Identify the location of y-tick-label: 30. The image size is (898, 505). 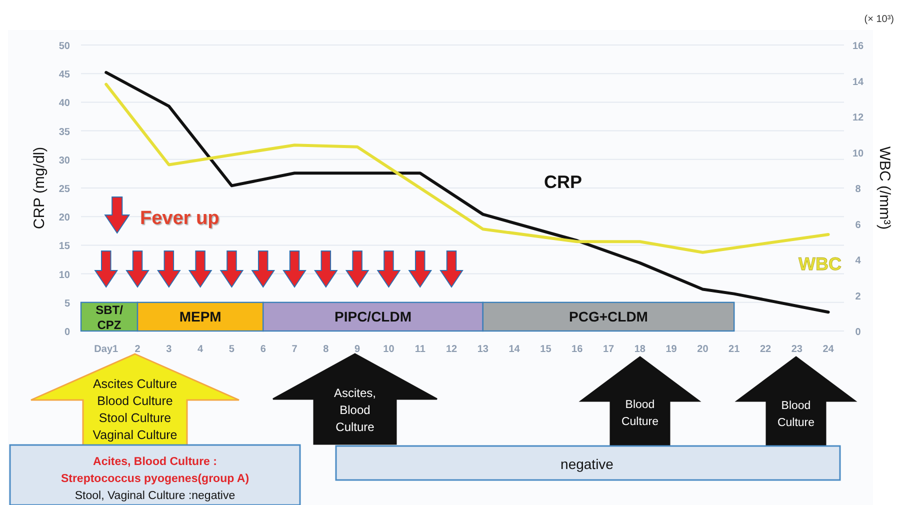
(64, 160).